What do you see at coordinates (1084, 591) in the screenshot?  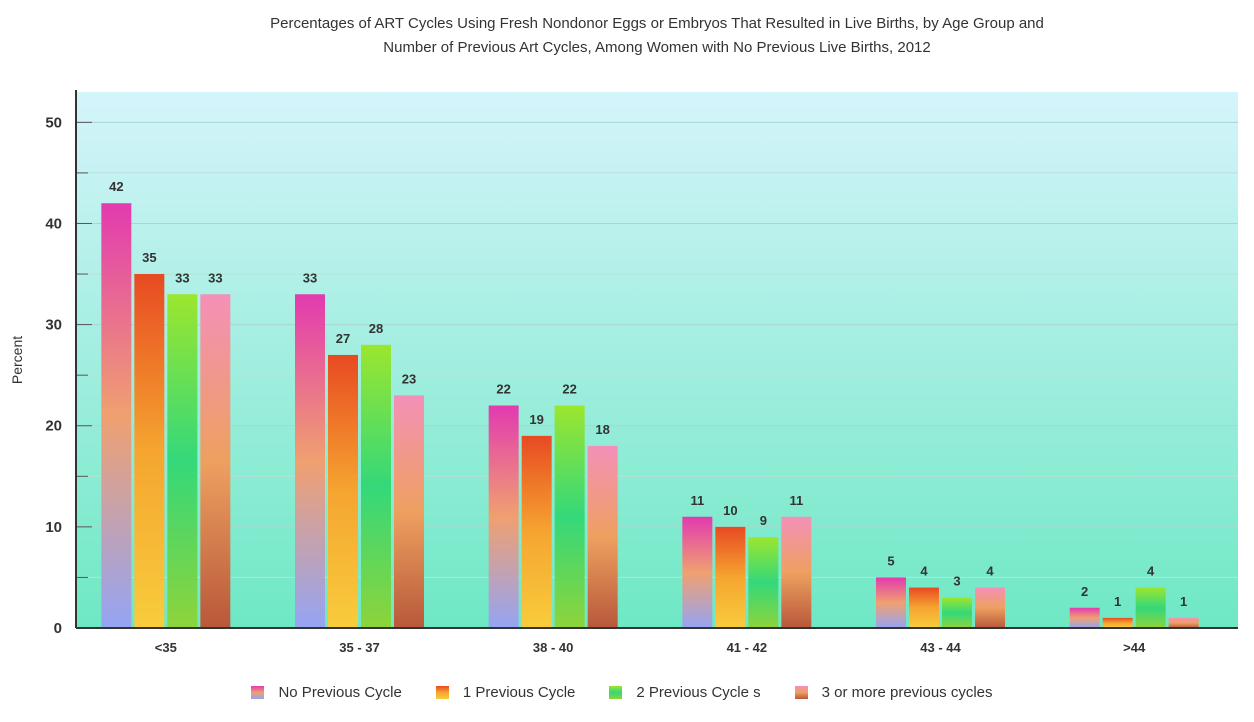 I see `data-label: 2` at bounding box center [1084, 591].